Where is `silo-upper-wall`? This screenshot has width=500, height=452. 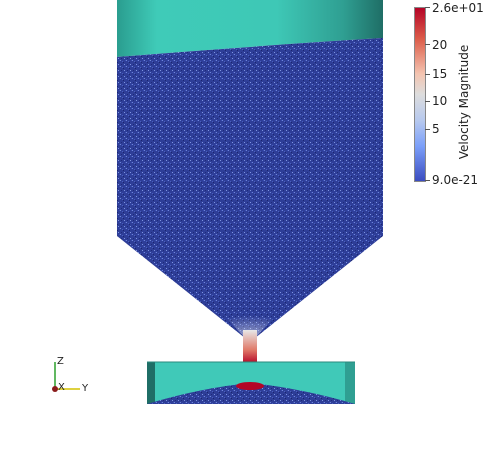
silo-upper-wall is located at coordinates (250, 28).